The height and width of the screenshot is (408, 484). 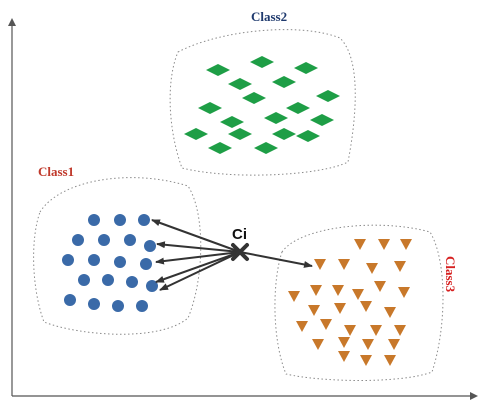 I want to click on class1-label: Class1, so click(x=56, y=171).